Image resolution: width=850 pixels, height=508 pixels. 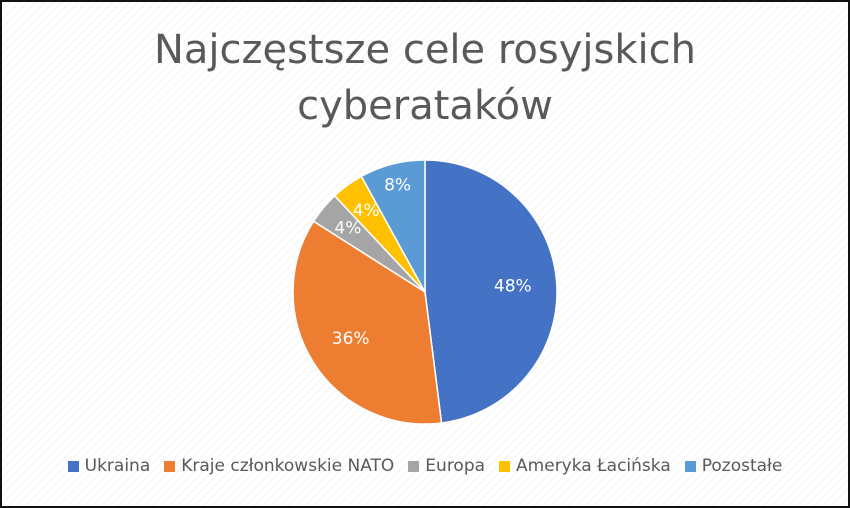 What do you see at coordinates (505, 466) in the screenshot?
I see `legend-swatch-ameryka` at bounding box center [505, 466].